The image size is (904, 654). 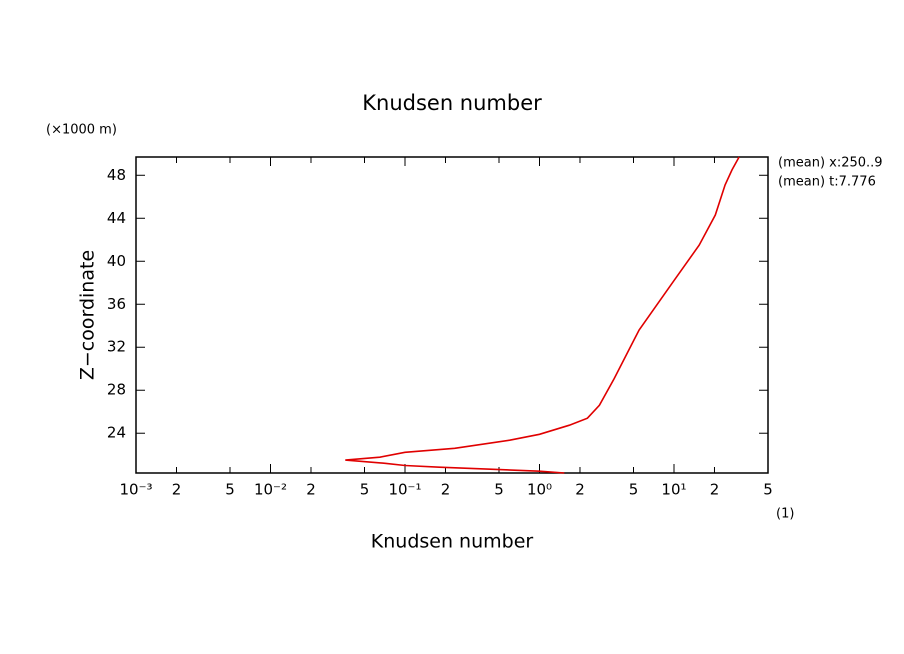 I want to click on y-tick-label: 32, so click(x=116, y=347).